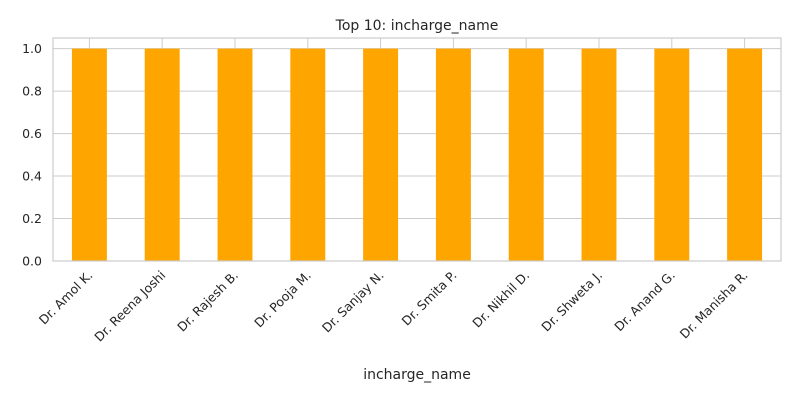 This screenshot has width=800, height=400. What do you see at coordinates (32, 91) in the screenshot?
I see `y-tick-label-4: 0.8` at bounding box center [32, 91].